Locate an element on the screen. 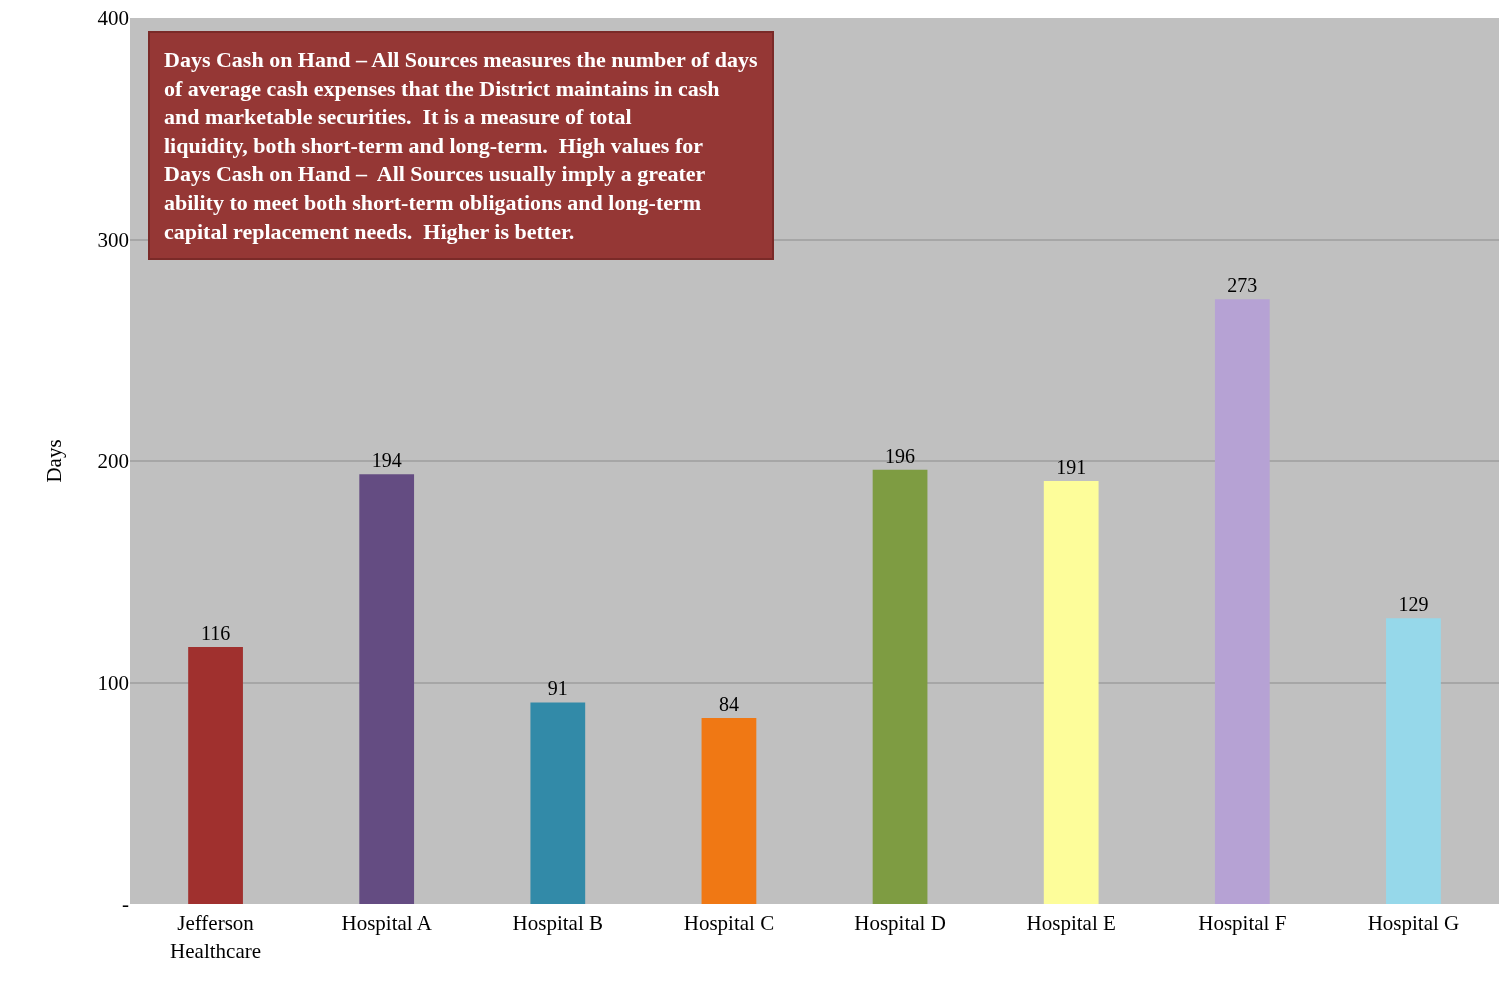 This screenshot has width=1501, height=986. x-tick-label: Hospital D is located at coordinates (900, 923).